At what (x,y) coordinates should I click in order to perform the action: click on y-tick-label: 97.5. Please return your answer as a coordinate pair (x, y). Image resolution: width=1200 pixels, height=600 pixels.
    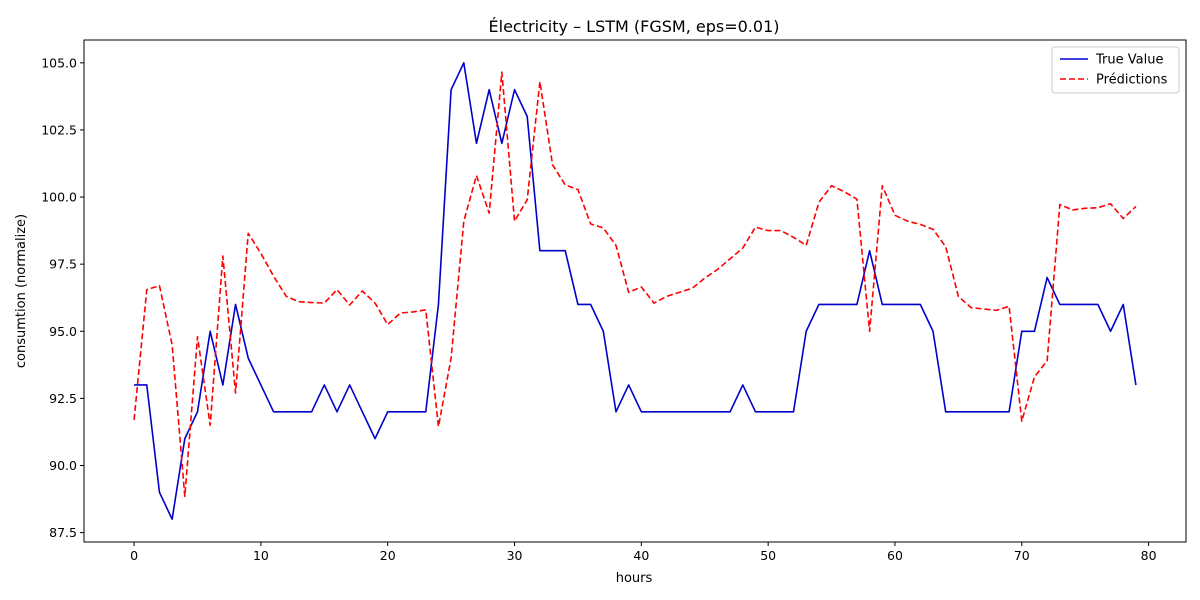
    Looking at the image, I should click on (63, 264).